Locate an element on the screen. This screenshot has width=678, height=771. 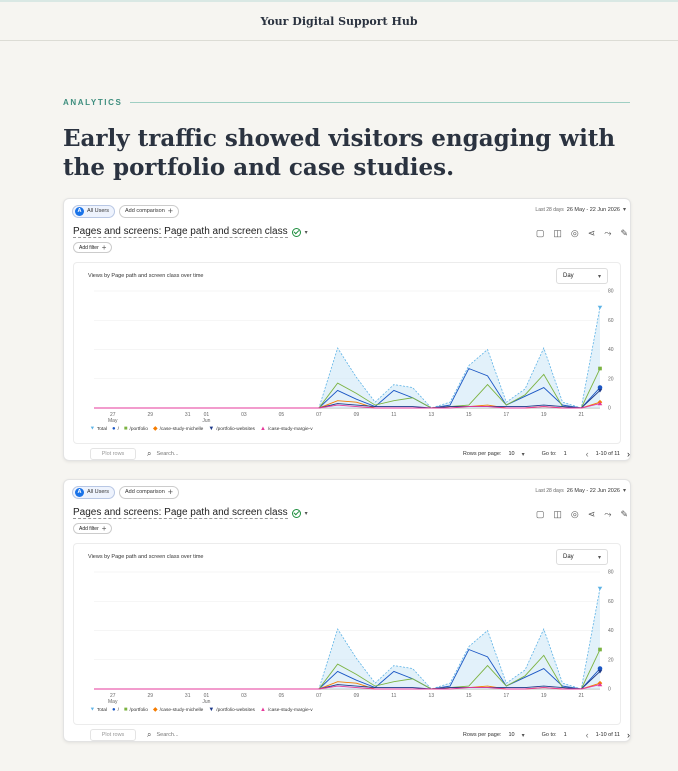
eyebrow-label: ANALYTICS is located at coordinates (93, 102).